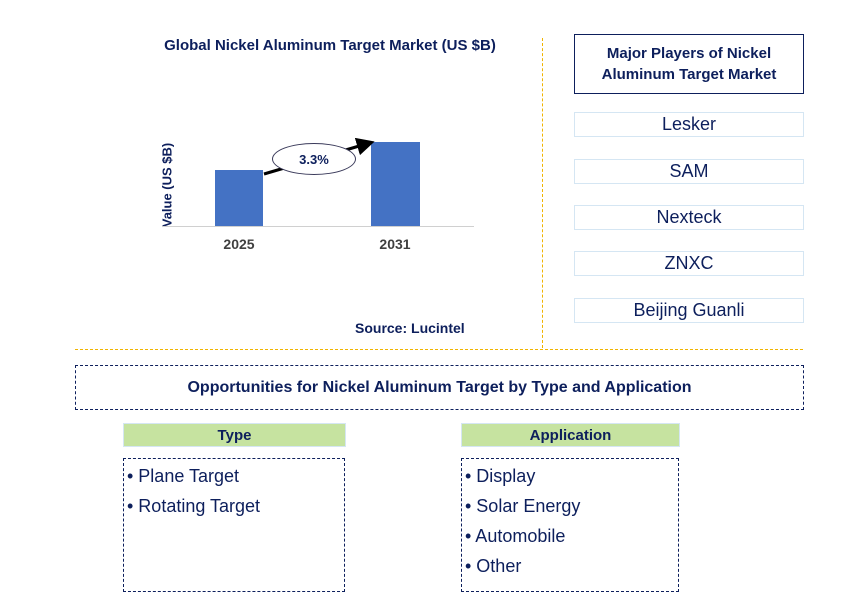  What do you see at coordinates (689, 263) in the screenshot?
I see `player-znxc: ZNXC` at bounding box center [689, 263].